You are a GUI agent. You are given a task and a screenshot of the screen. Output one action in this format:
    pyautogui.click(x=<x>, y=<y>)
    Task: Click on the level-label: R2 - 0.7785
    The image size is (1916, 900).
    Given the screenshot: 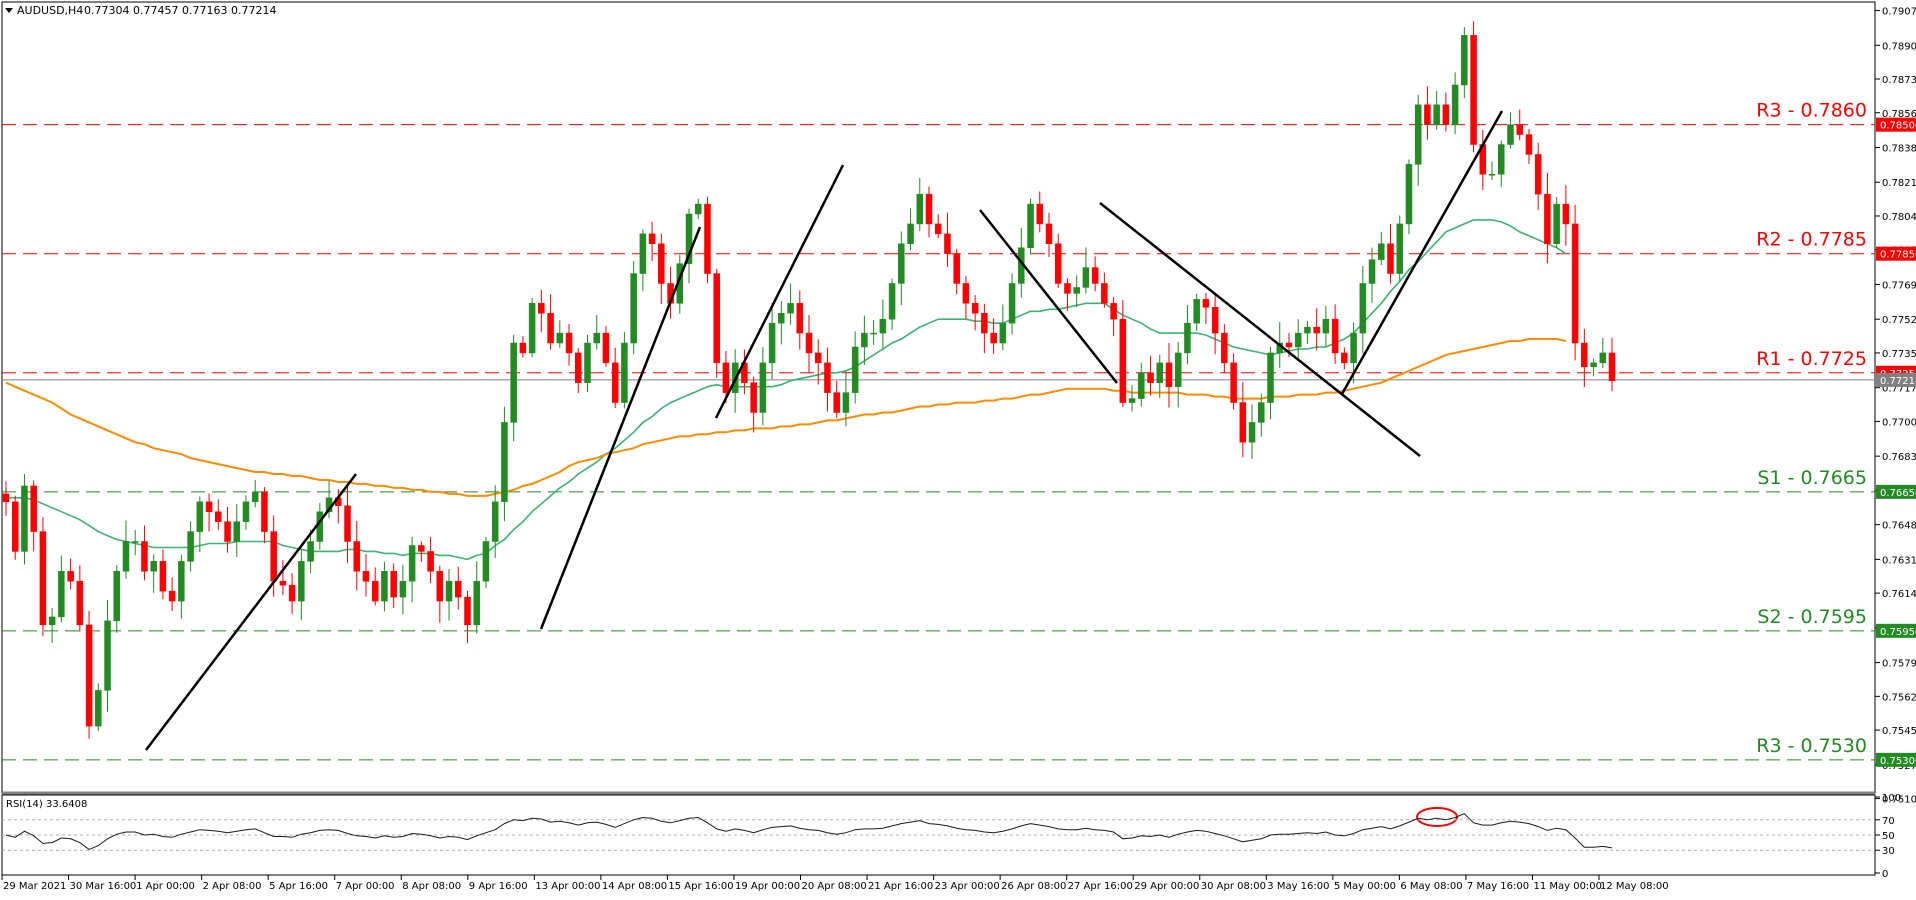 What is the action you would take?
    pyautogui.click(x=1811, y=240)
    